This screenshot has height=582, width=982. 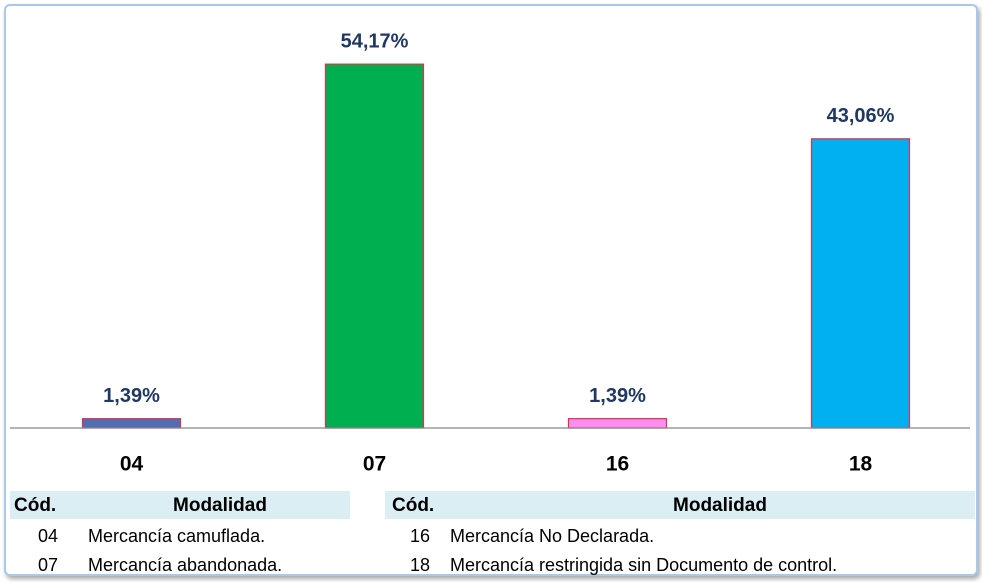 What do you see at coordinates (420, 536) in the screenshot?
I see `table-code: 16` at bounding box center [420, 536].